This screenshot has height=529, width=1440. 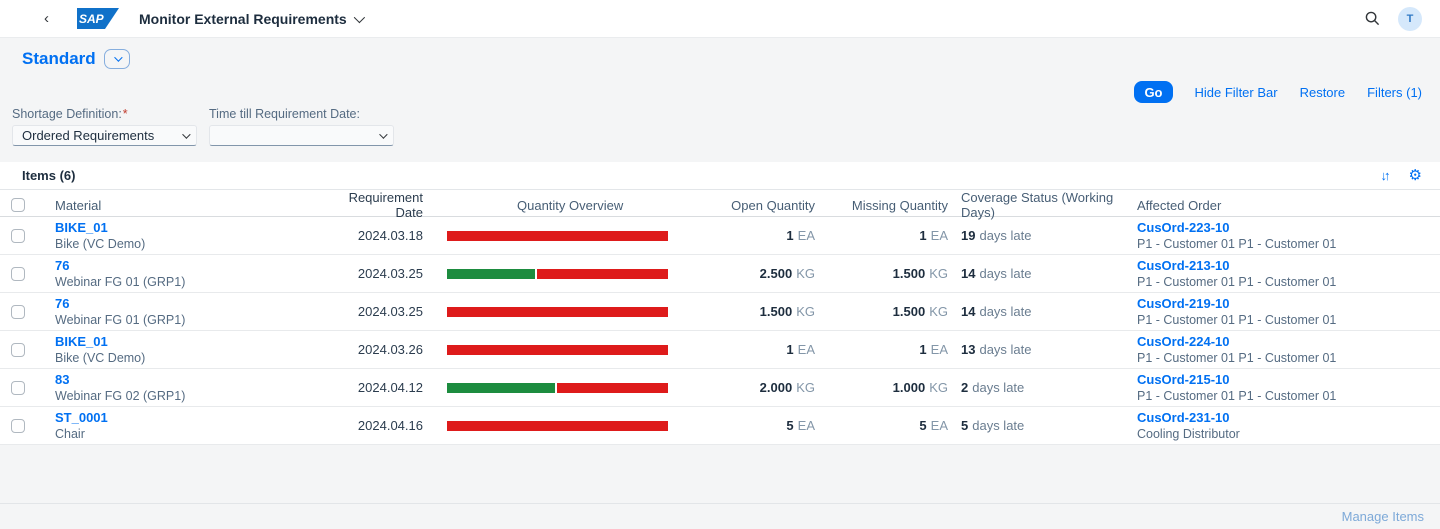 What do you see at coordinates (1153, 92) in the screenshot?
I see `go-button: Go` at bounding box center [1153, 92].